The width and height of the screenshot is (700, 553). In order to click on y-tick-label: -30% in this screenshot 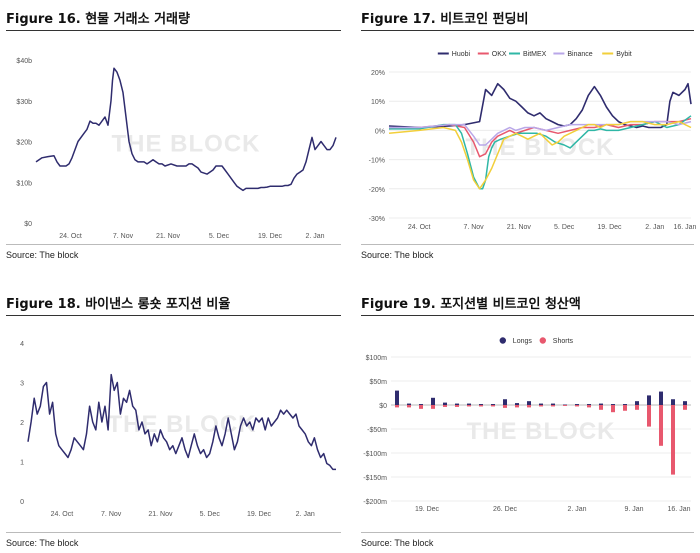, I will do `click(377, 219)`.